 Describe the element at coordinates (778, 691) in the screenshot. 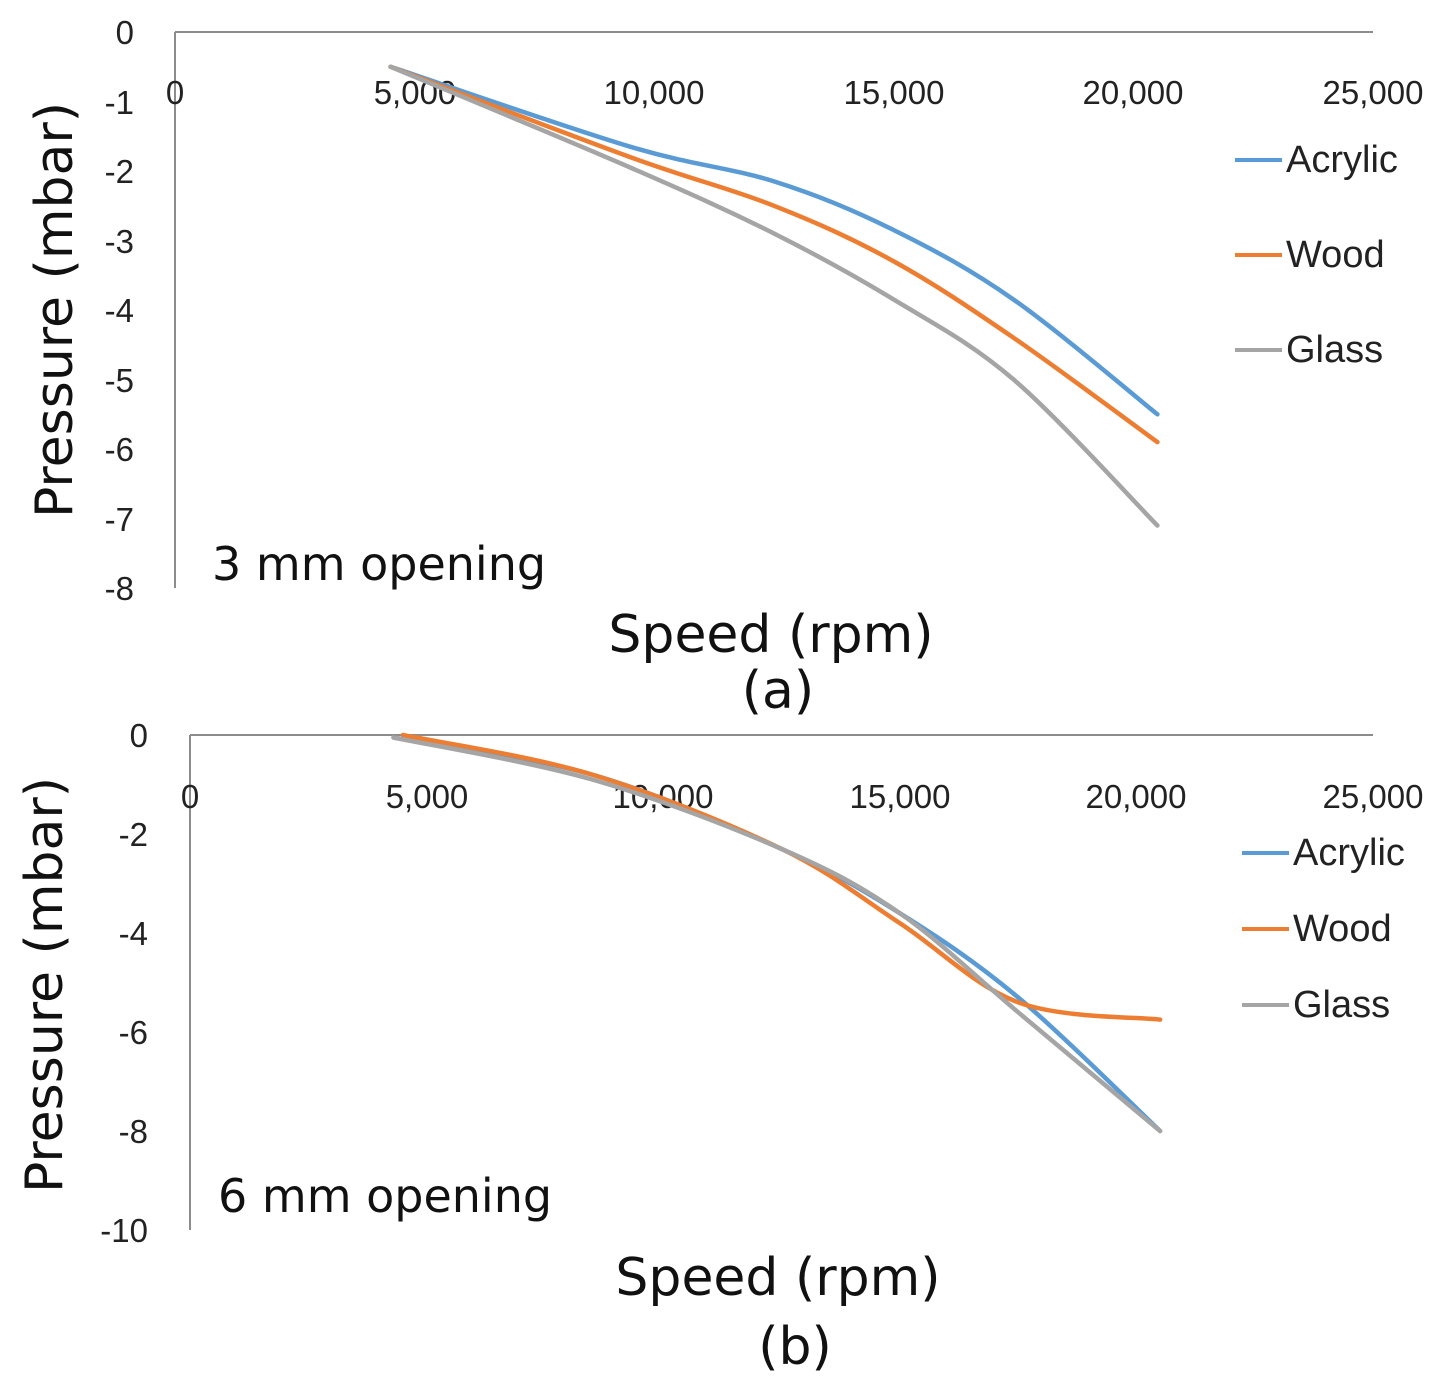

I see `subfigure-caption: (a)` at that location.